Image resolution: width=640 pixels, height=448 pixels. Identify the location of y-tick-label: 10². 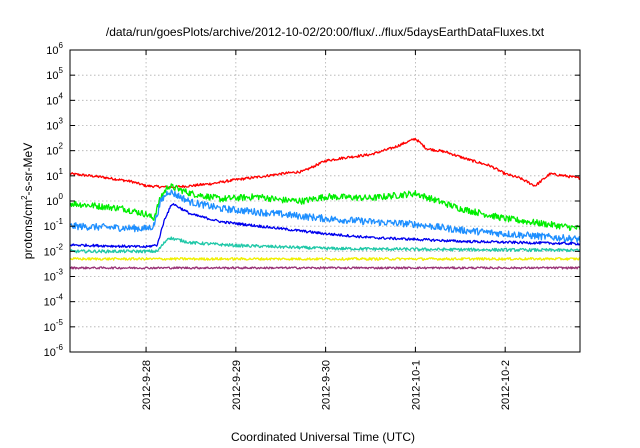
(54, 150).